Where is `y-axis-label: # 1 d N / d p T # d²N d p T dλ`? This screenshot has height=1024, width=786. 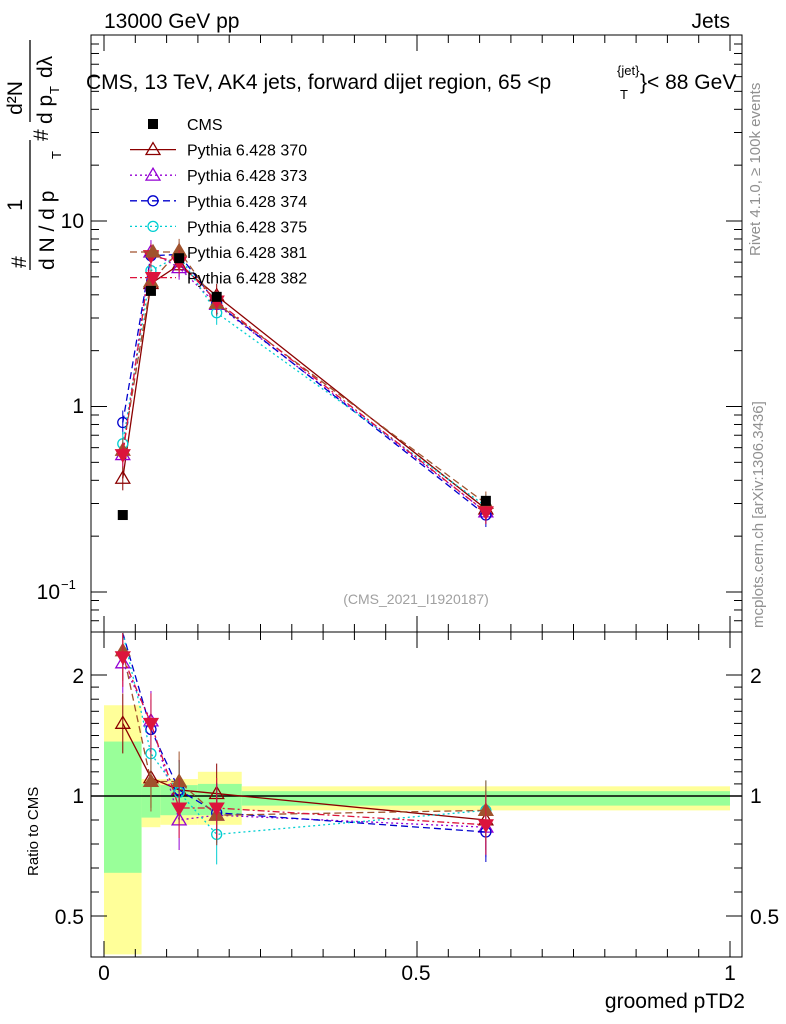 y-axis-label: # 1 d N / d p T # d²N d p T dλ is located at coordinates (34, 155).